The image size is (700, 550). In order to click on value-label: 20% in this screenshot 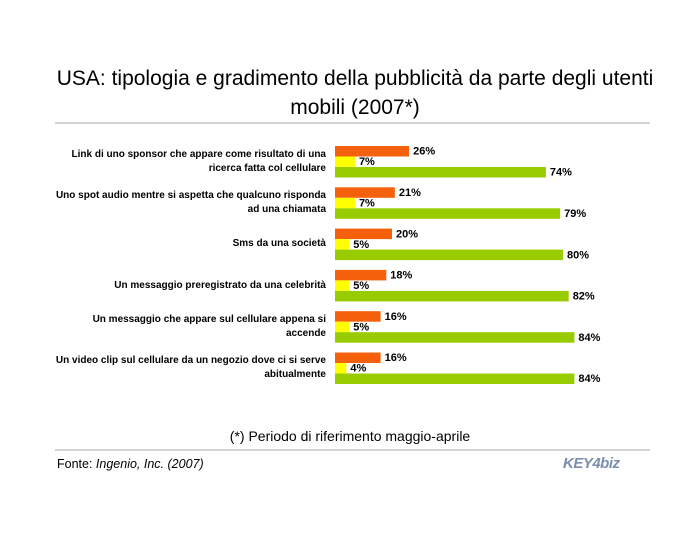, I will do `click(407, 234)`.